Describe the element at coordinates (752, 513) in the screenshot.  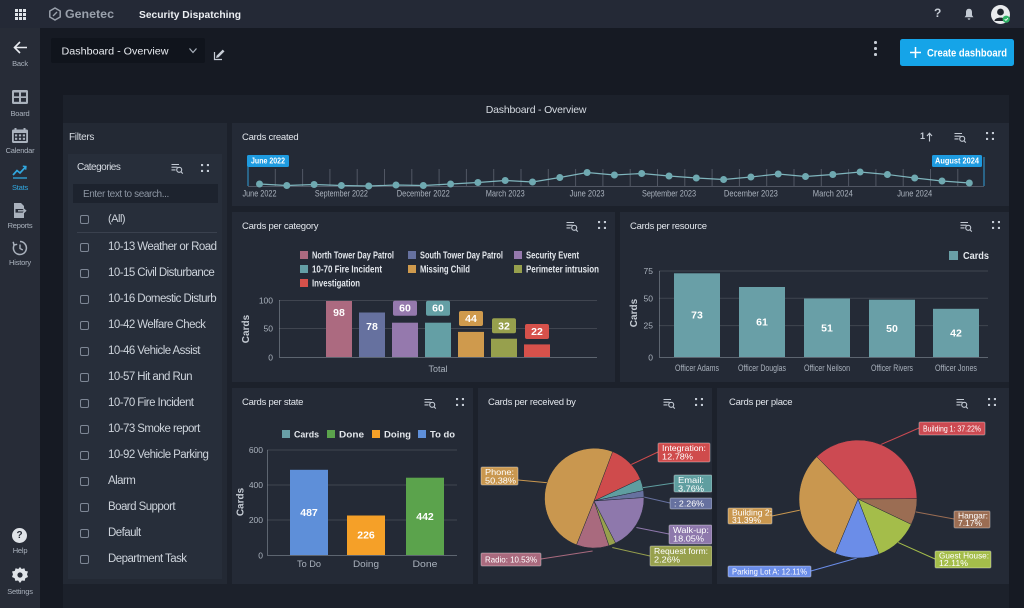
I see `svg-text: Building 2:` at that location.